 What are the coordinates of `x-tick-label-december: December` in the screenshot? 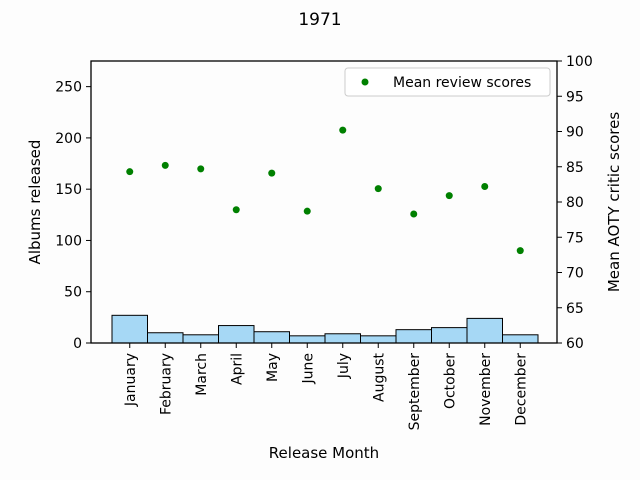 It's located at (521, 389).